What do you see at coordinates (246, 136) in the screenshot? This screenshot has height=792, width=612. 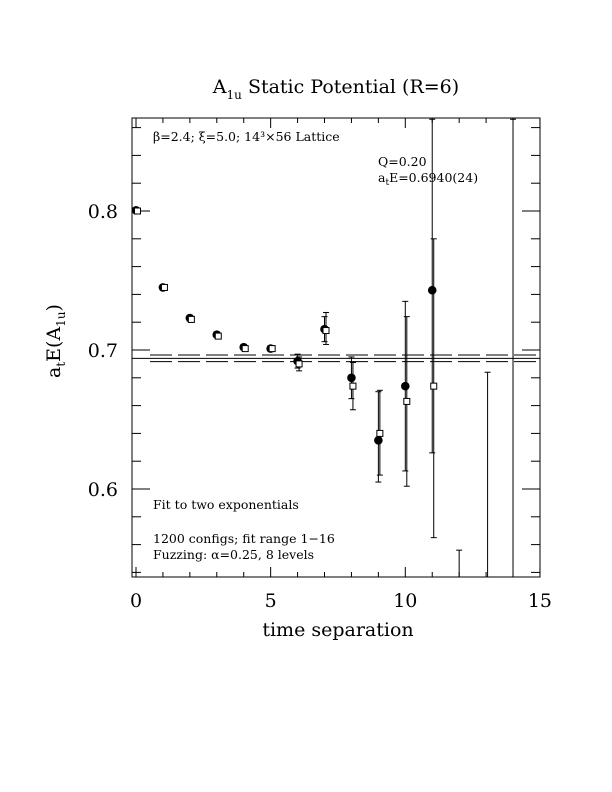 I see `lattice-annotation: β=2.4; ξ=5.0; 14³×56 Lattice` at bounding box center [246, 136].